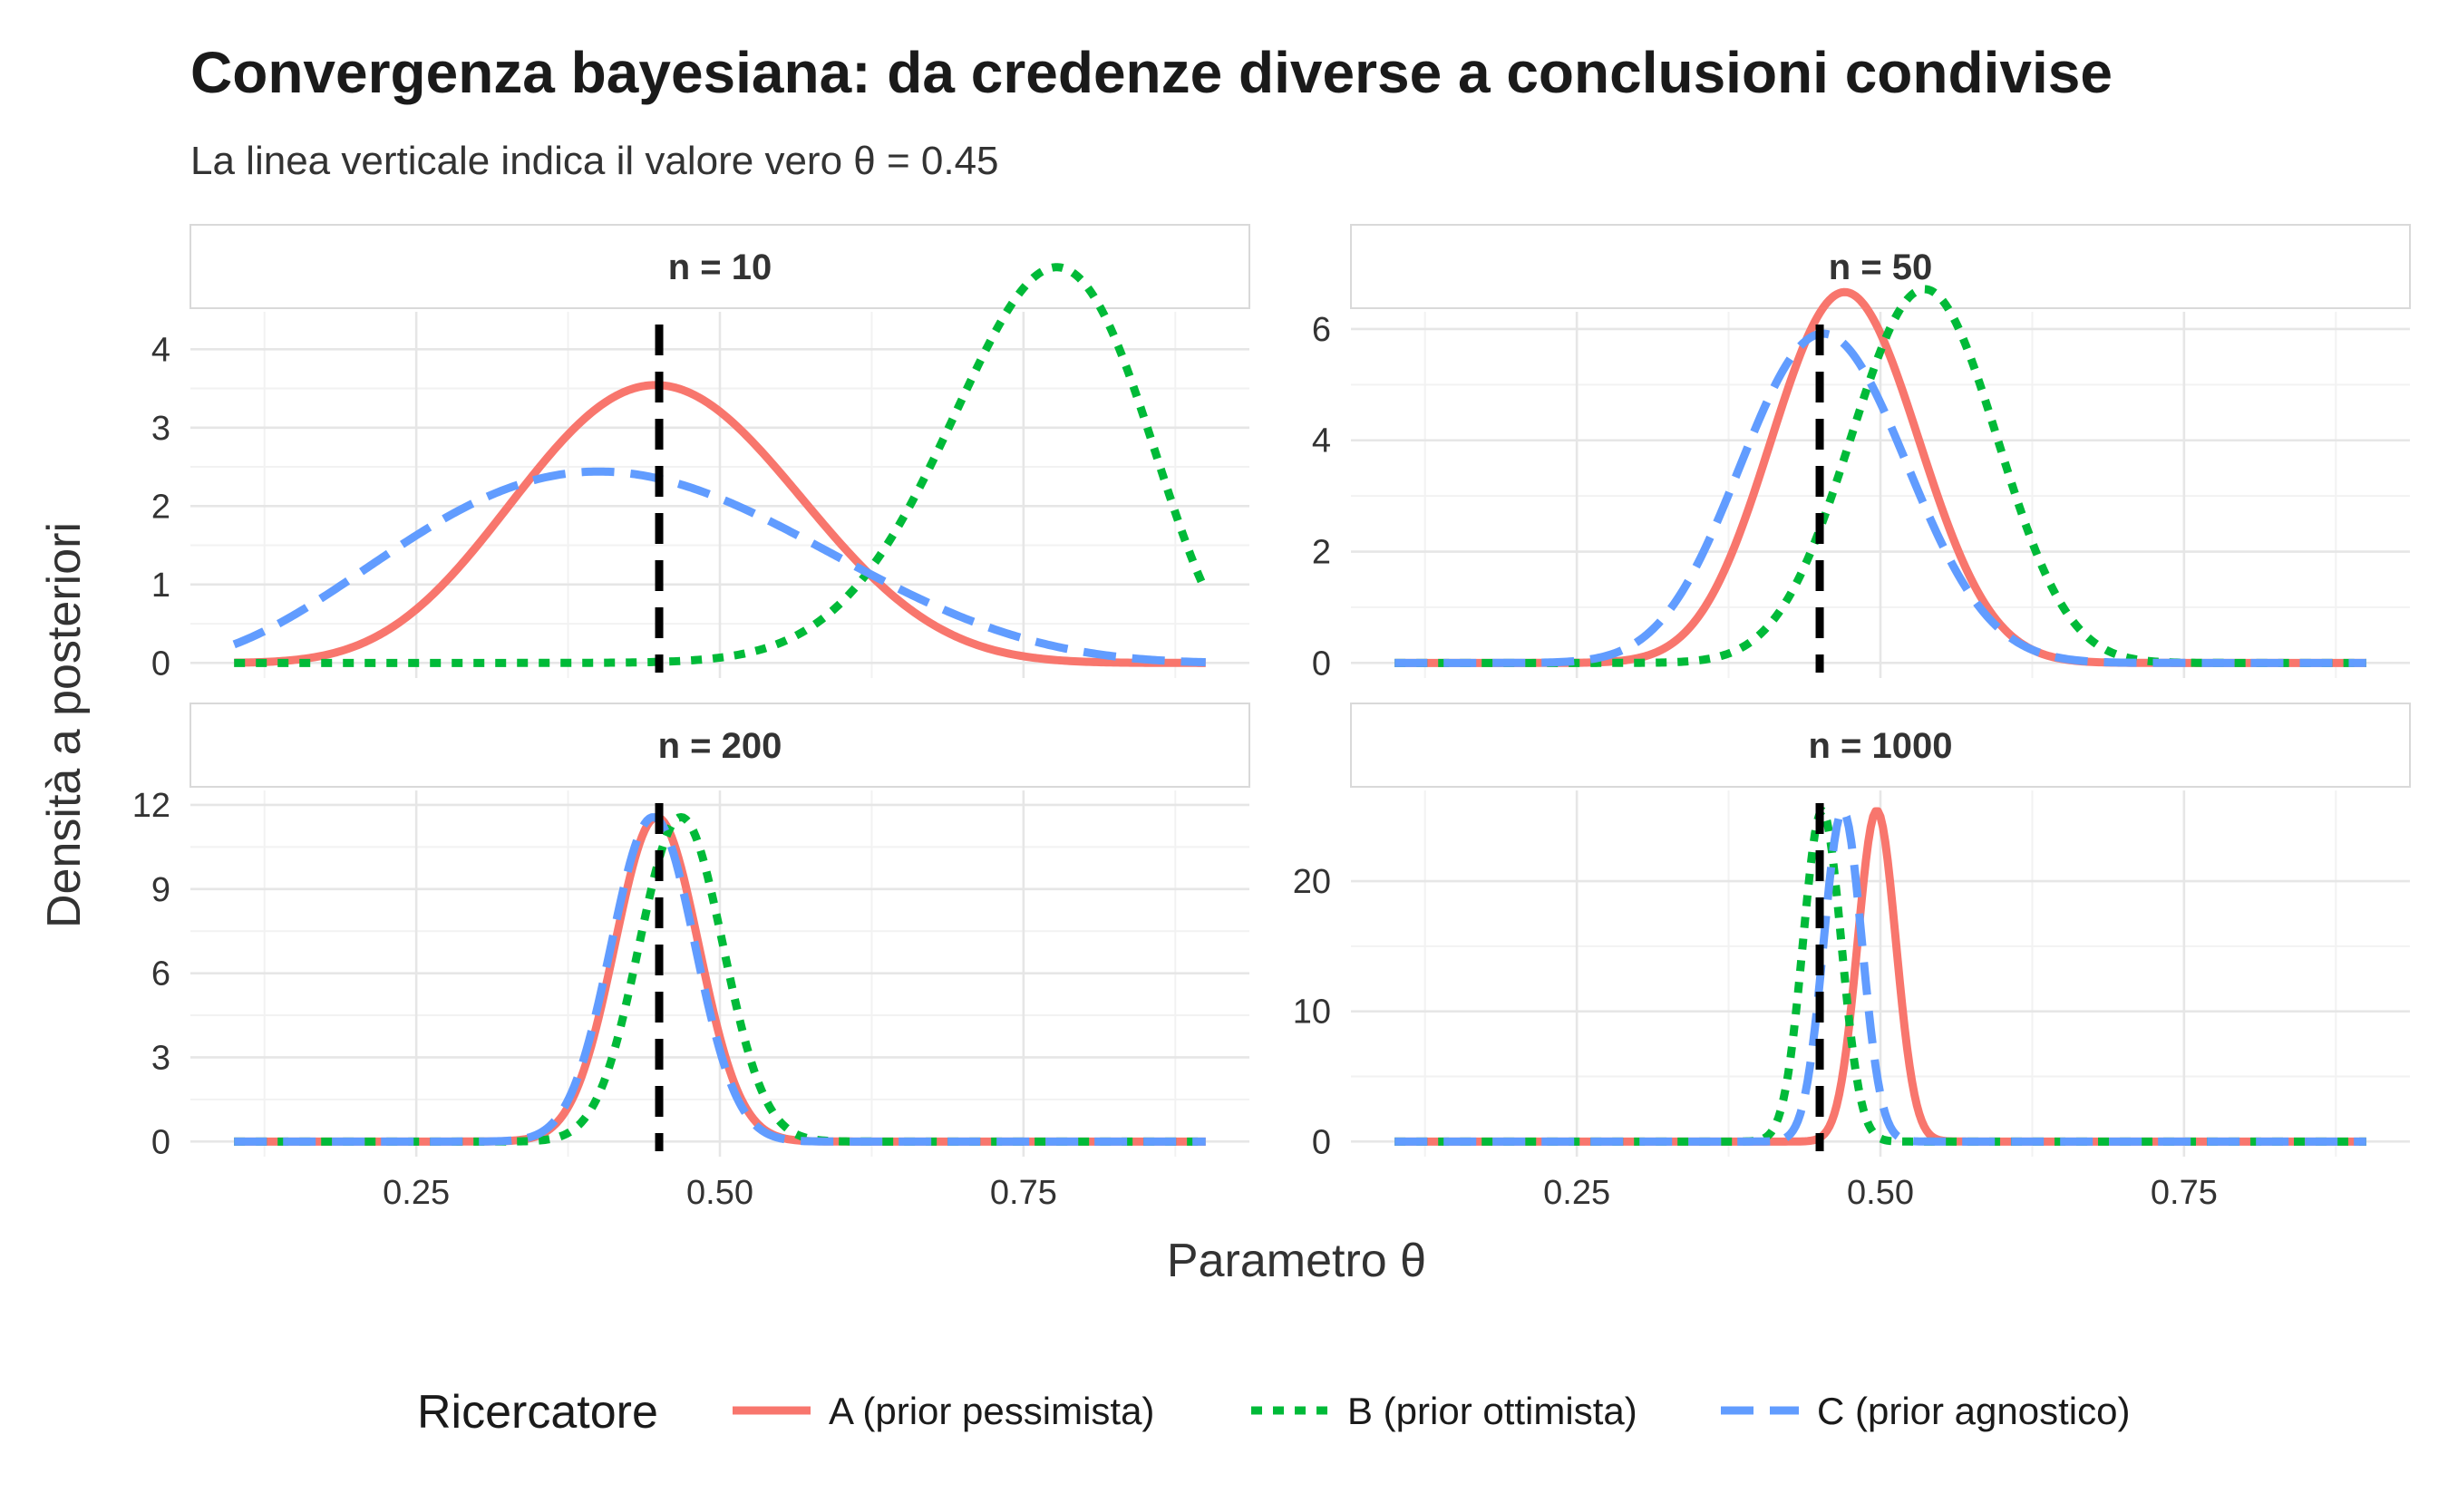  Describe the element at coordinates (160, 890) in the screenshot. I see `y-tick-label: 9` at that location.